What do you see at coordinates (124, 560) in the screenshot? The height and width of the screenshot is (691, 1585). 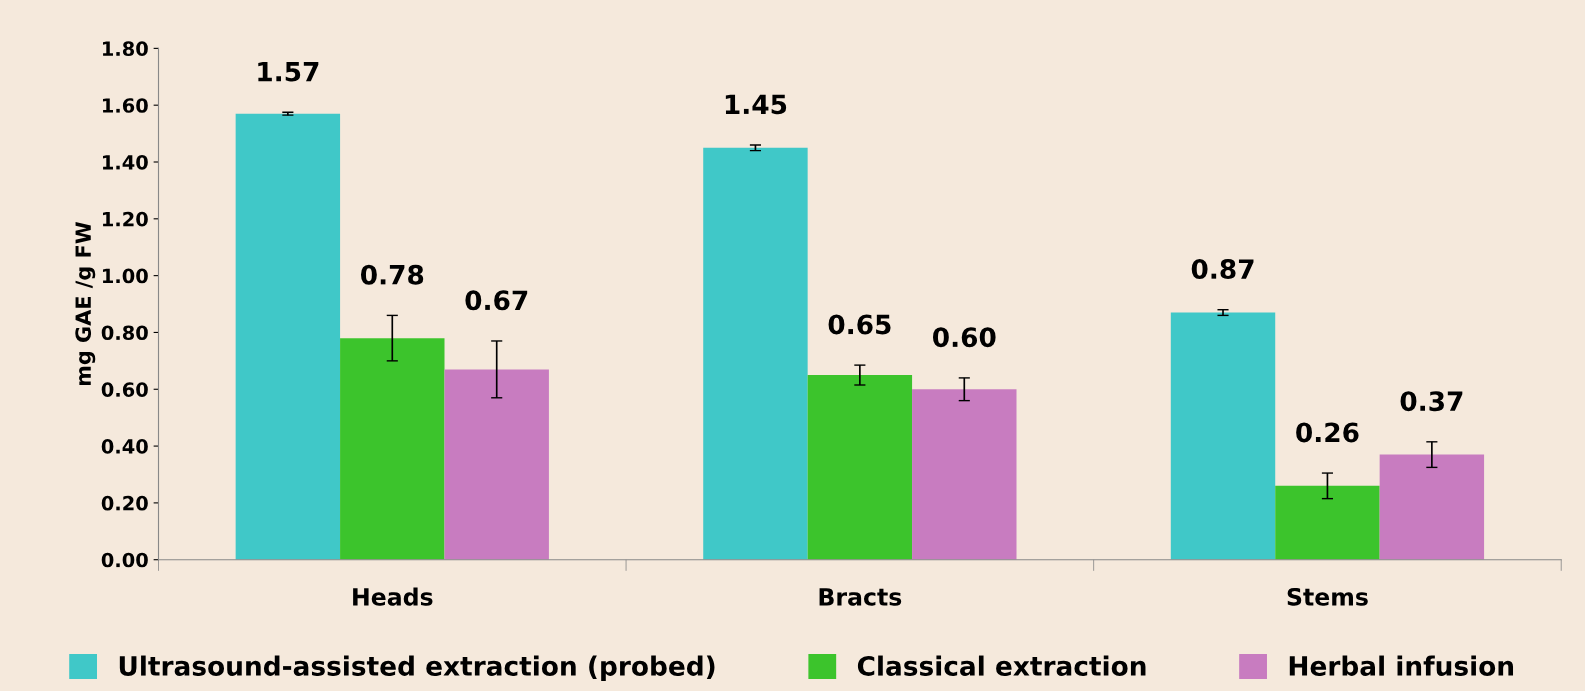 I see `y-tick-label: 0.00` at bounding box center [124, 560].